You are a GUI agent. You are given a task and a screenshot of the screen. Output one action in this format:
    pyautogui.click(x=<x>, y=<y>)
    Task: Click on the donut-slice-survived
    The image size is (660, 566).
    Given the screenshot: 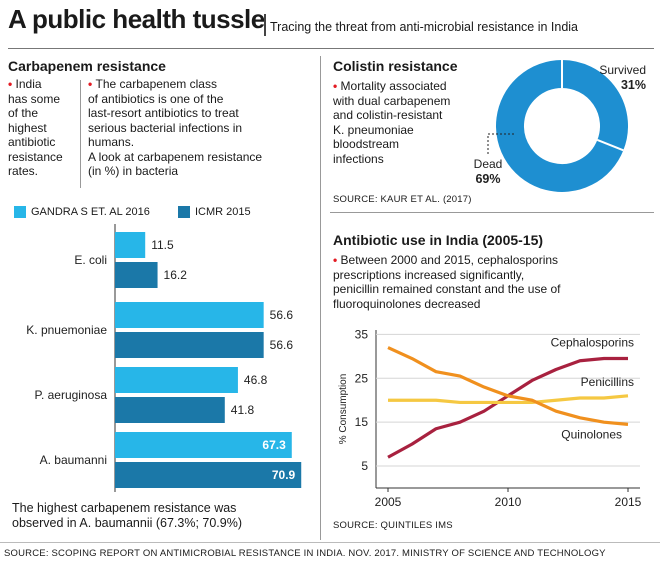 What is the action you would take?
    pyautogui.click(x=594, y=105)
    